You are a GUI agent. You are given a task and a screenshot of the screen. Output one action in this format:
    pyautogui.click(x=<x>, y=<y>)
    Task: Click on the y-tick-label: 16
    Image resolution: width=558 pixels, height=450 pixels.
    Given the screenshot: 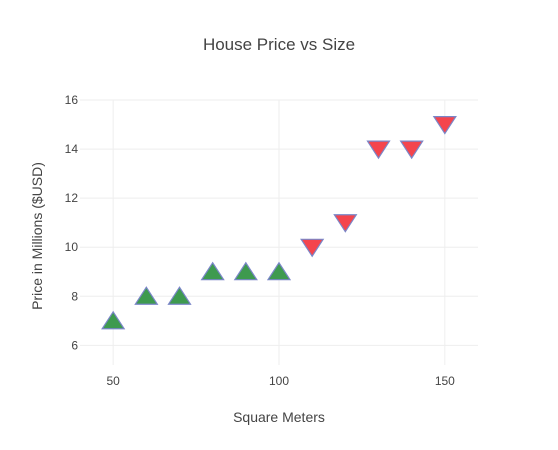 What is the action you would take?
    pyautogui.click(x=72, y=100)
    